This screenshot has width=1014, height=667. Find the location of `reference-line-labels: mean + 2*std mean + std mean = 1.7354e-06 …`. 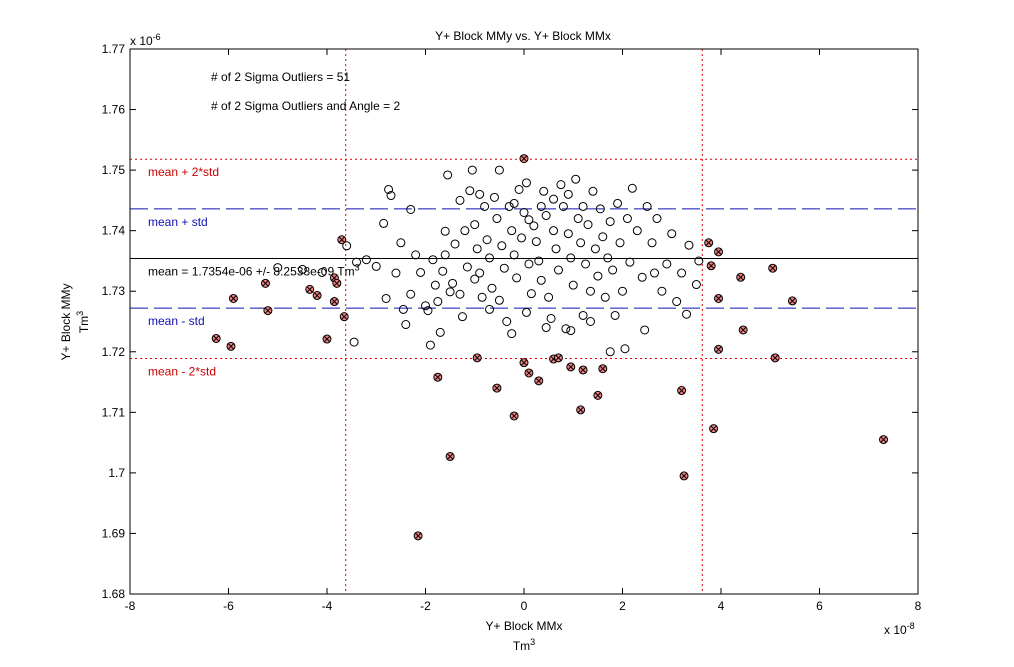

reference-line-labels: mean + 2*std mean + std mean = 1.7354e-06 … is located at coordinates (254, 271).